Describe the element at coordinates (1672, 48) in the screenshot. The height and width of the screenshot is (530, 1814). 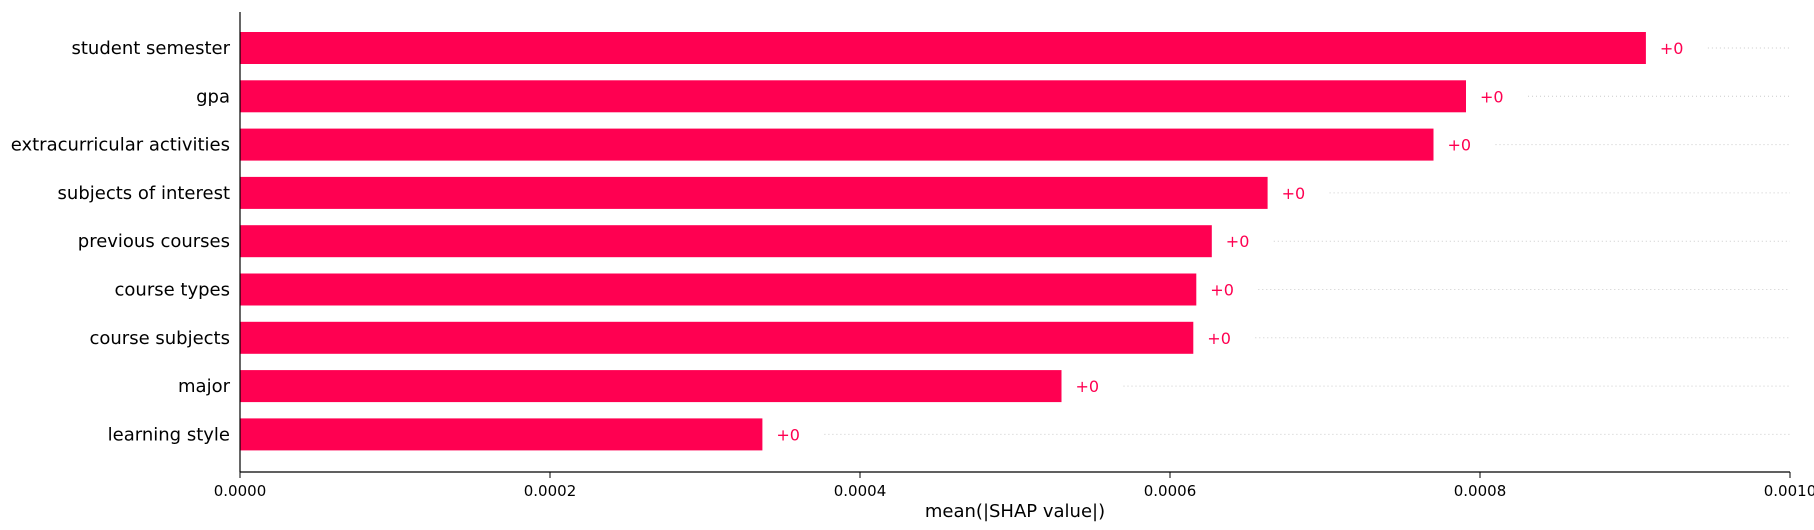
I see `data-label-0: +0` at that location.